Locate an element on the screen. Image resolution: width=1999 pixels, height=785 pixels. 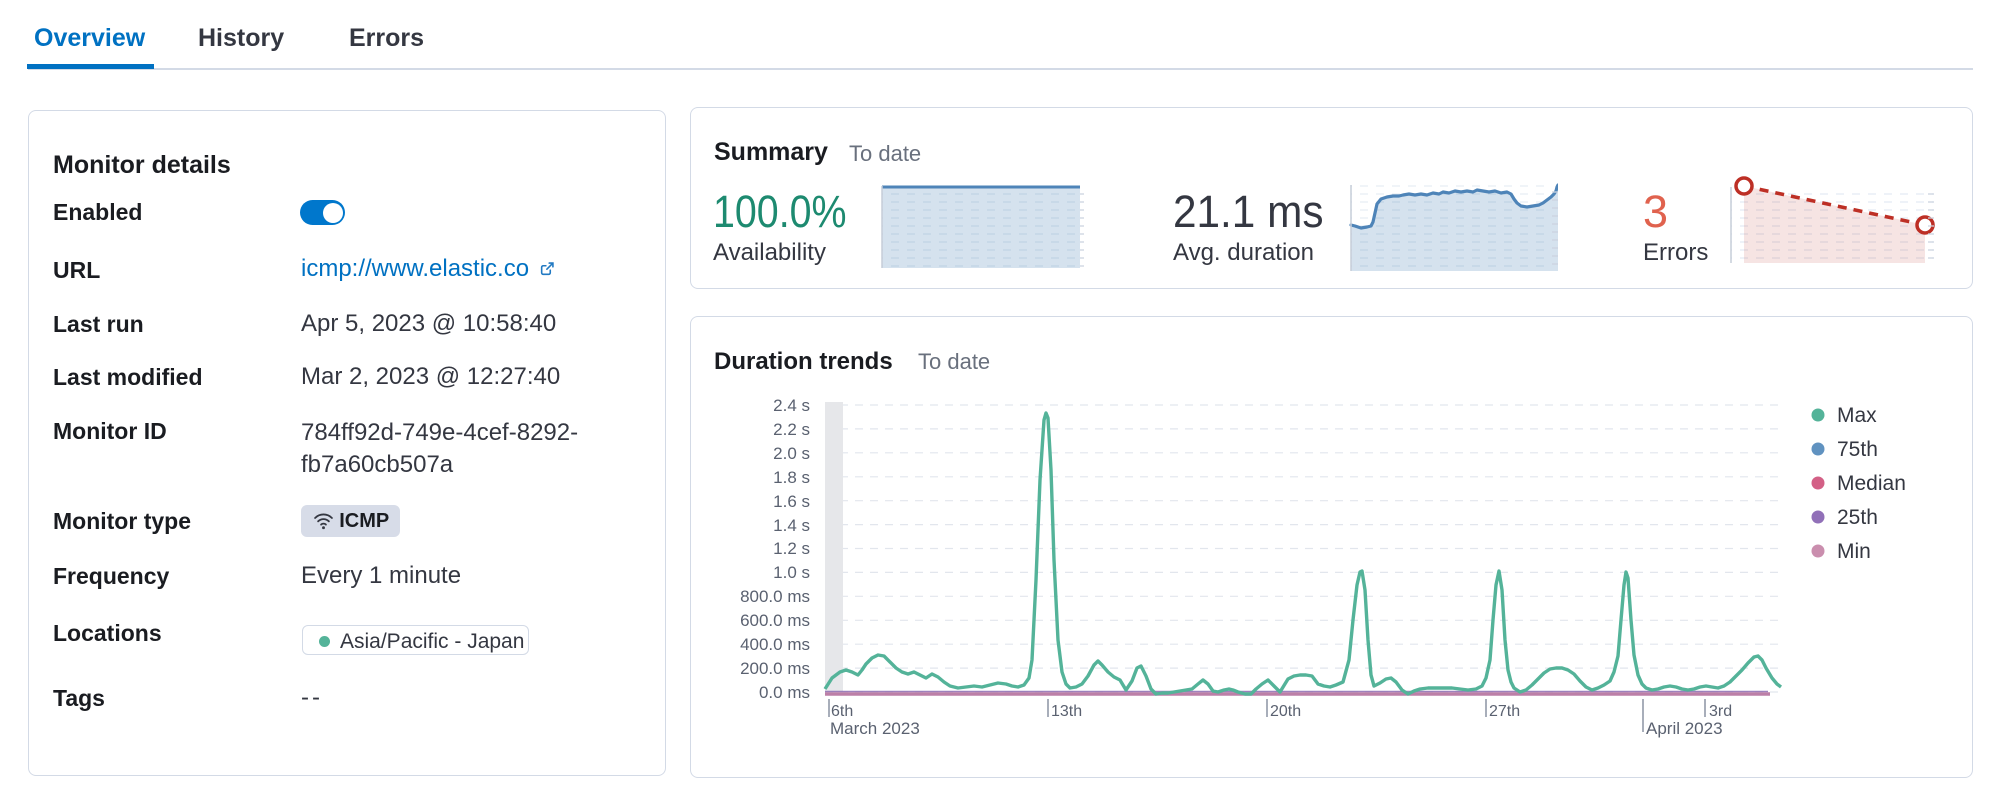
svg-text: 20th is located at coordinates (1285, 711).